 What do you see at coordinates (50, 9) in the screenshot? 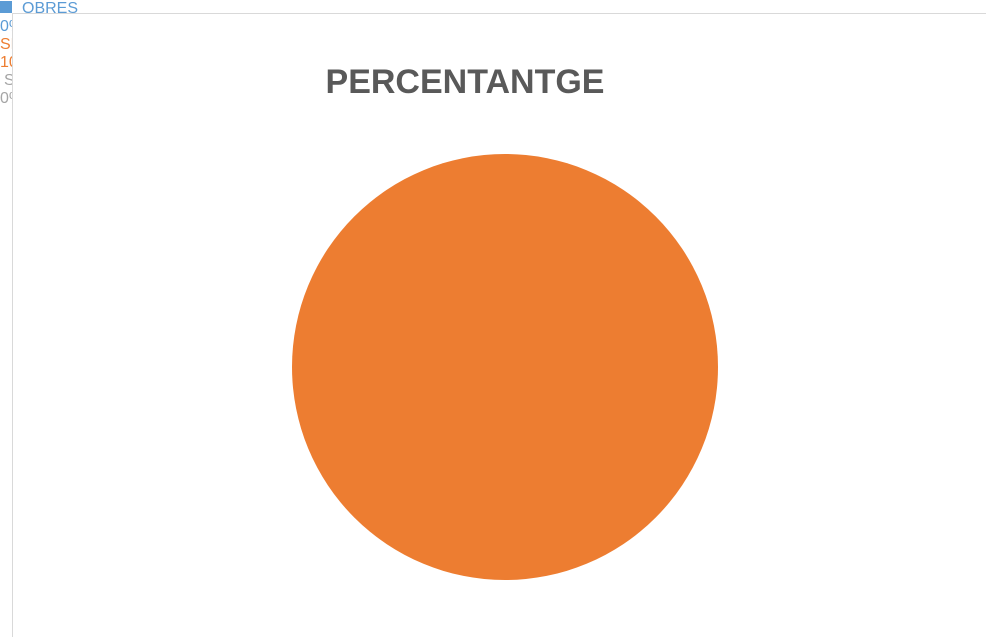
I see `data-label-name: OBRES` at bounding box center [50, 9].